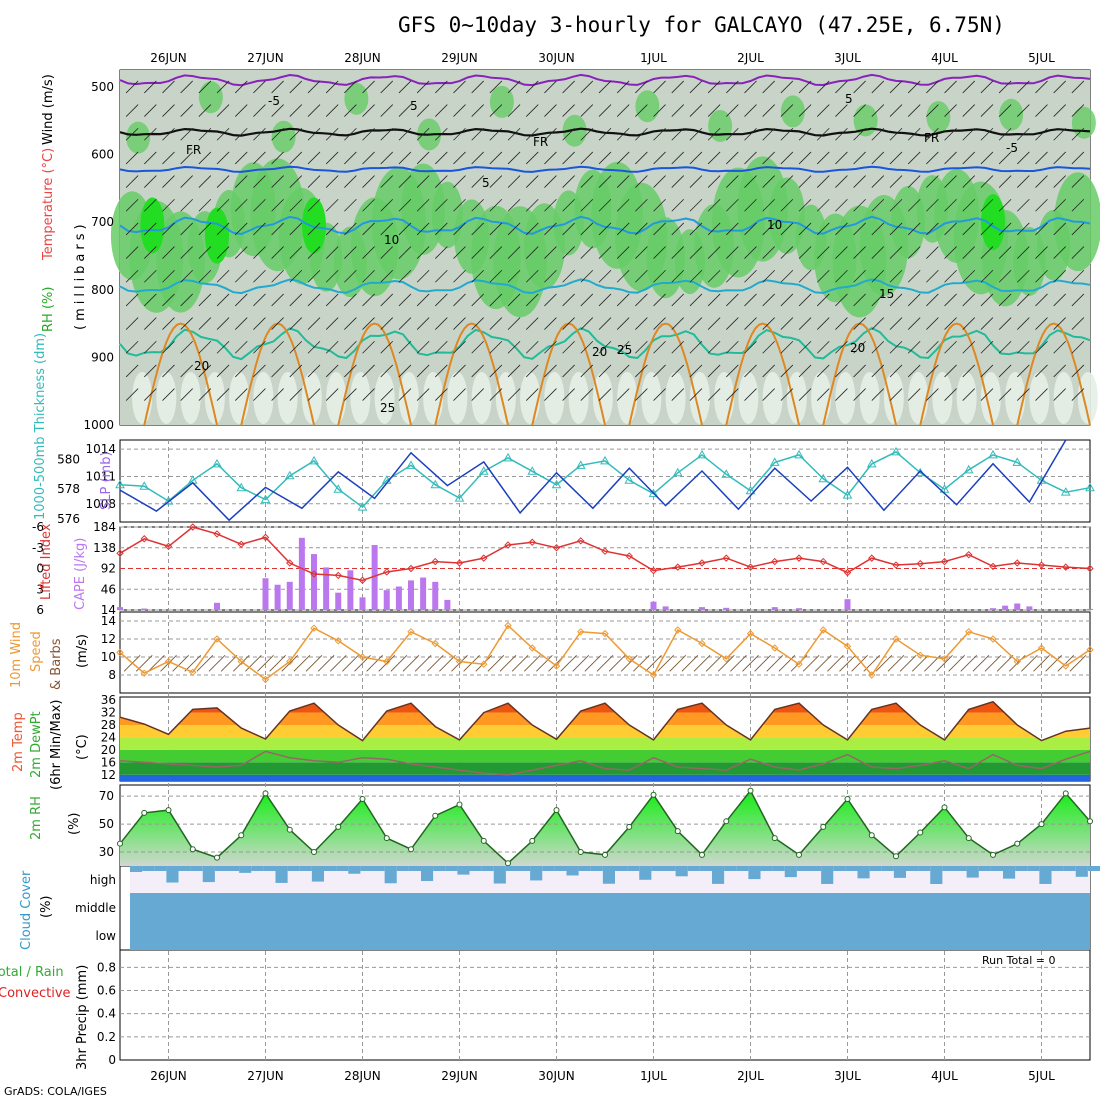  Describe the element at coordinates (49, 656) in the screenshot. I see `wind10m-labels: 10m Wind Speed & Barbs (m/s)` at that location.